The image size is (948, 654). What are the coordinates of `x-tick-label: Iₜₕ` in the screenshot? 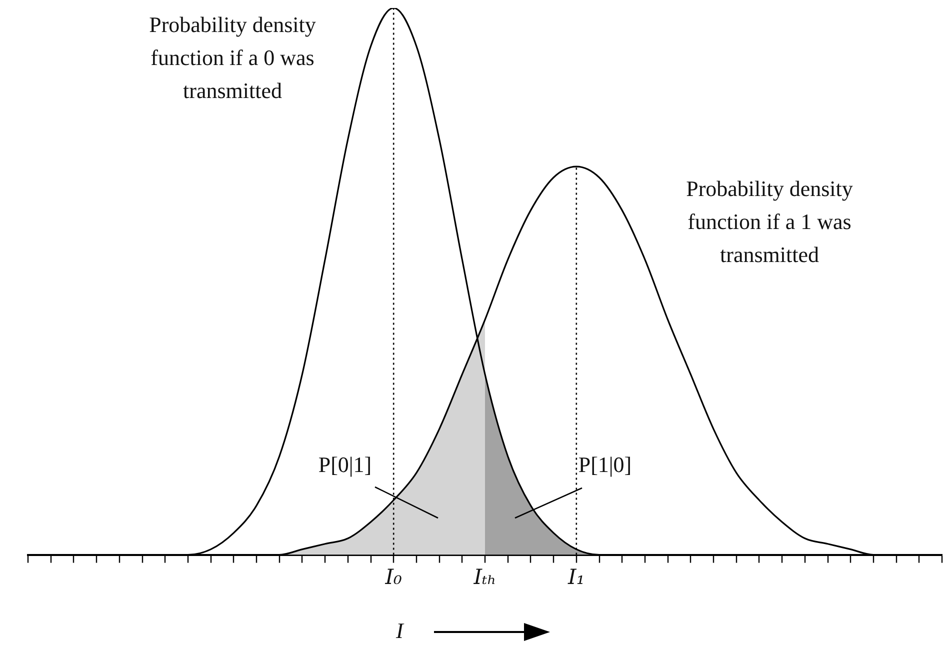 It's located at (484, 576).